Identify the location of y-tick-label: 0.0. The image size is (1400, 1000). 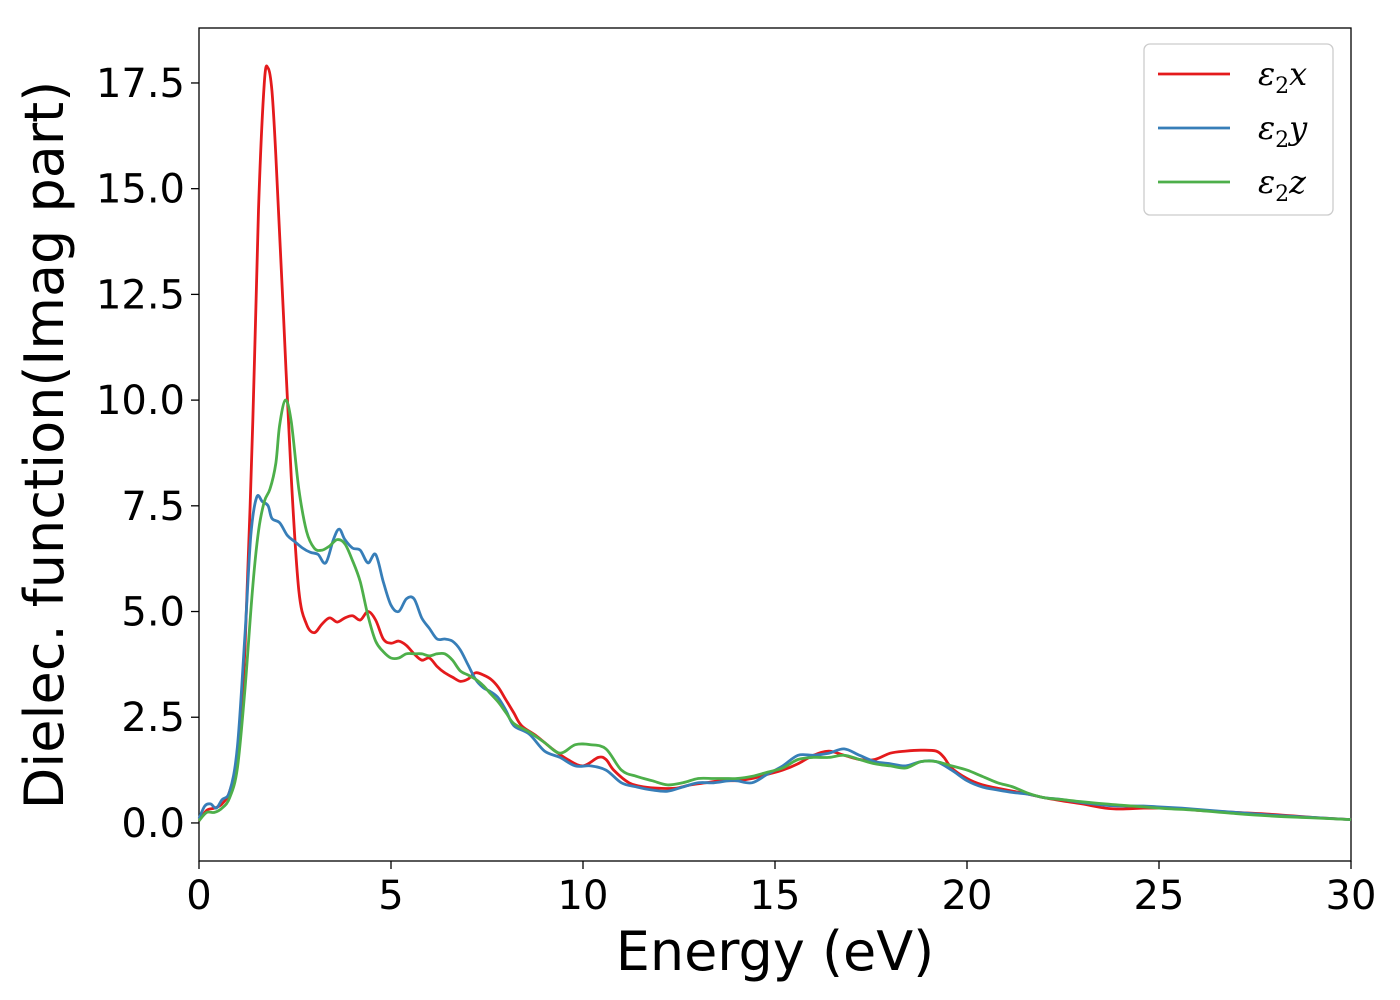
(153, 824).